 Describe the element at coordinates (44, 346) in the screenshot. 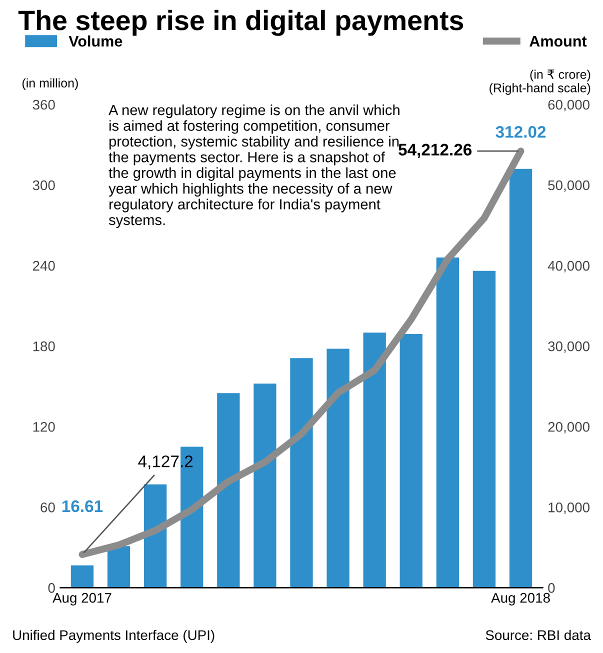

I see `y-tick-label: 180` at that location.